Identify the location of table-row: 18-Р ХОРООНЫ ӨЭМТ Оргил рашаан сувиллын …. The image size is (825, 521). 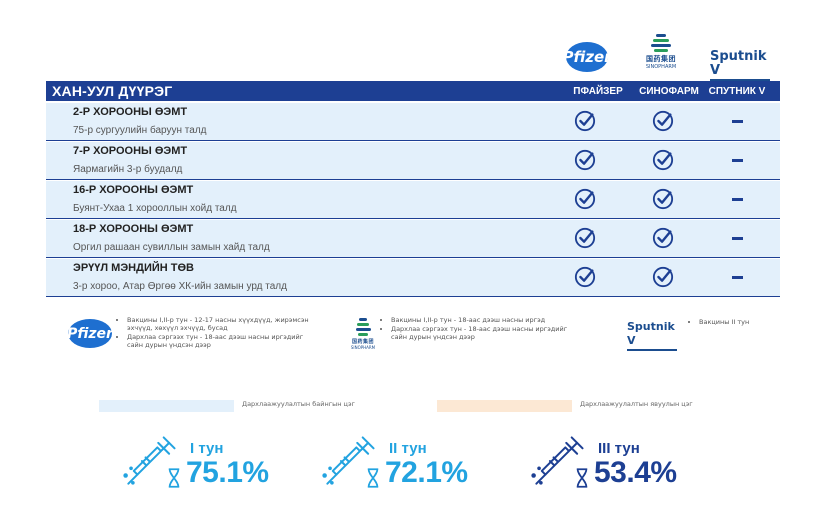
(413, 239).